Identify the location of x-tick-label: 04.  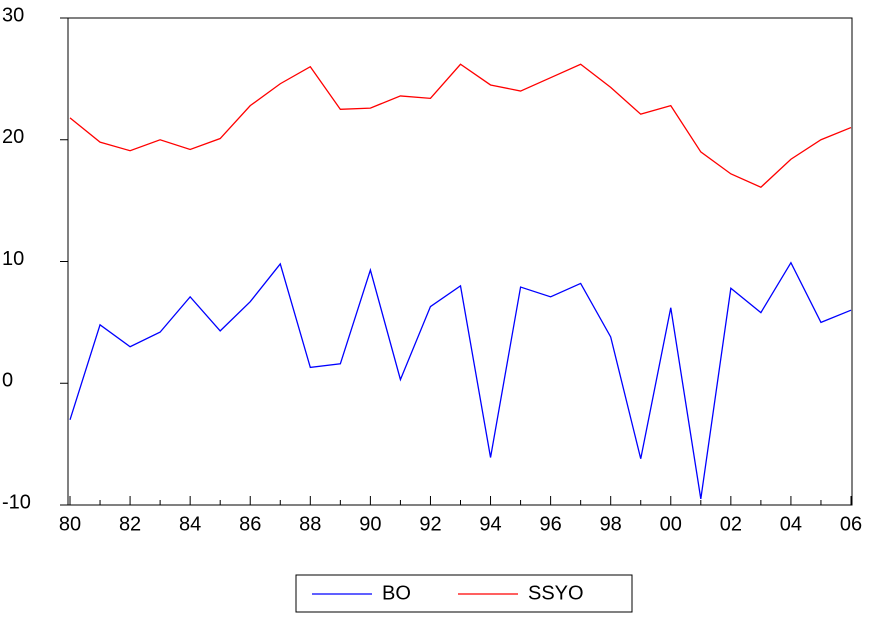
(791, 524).